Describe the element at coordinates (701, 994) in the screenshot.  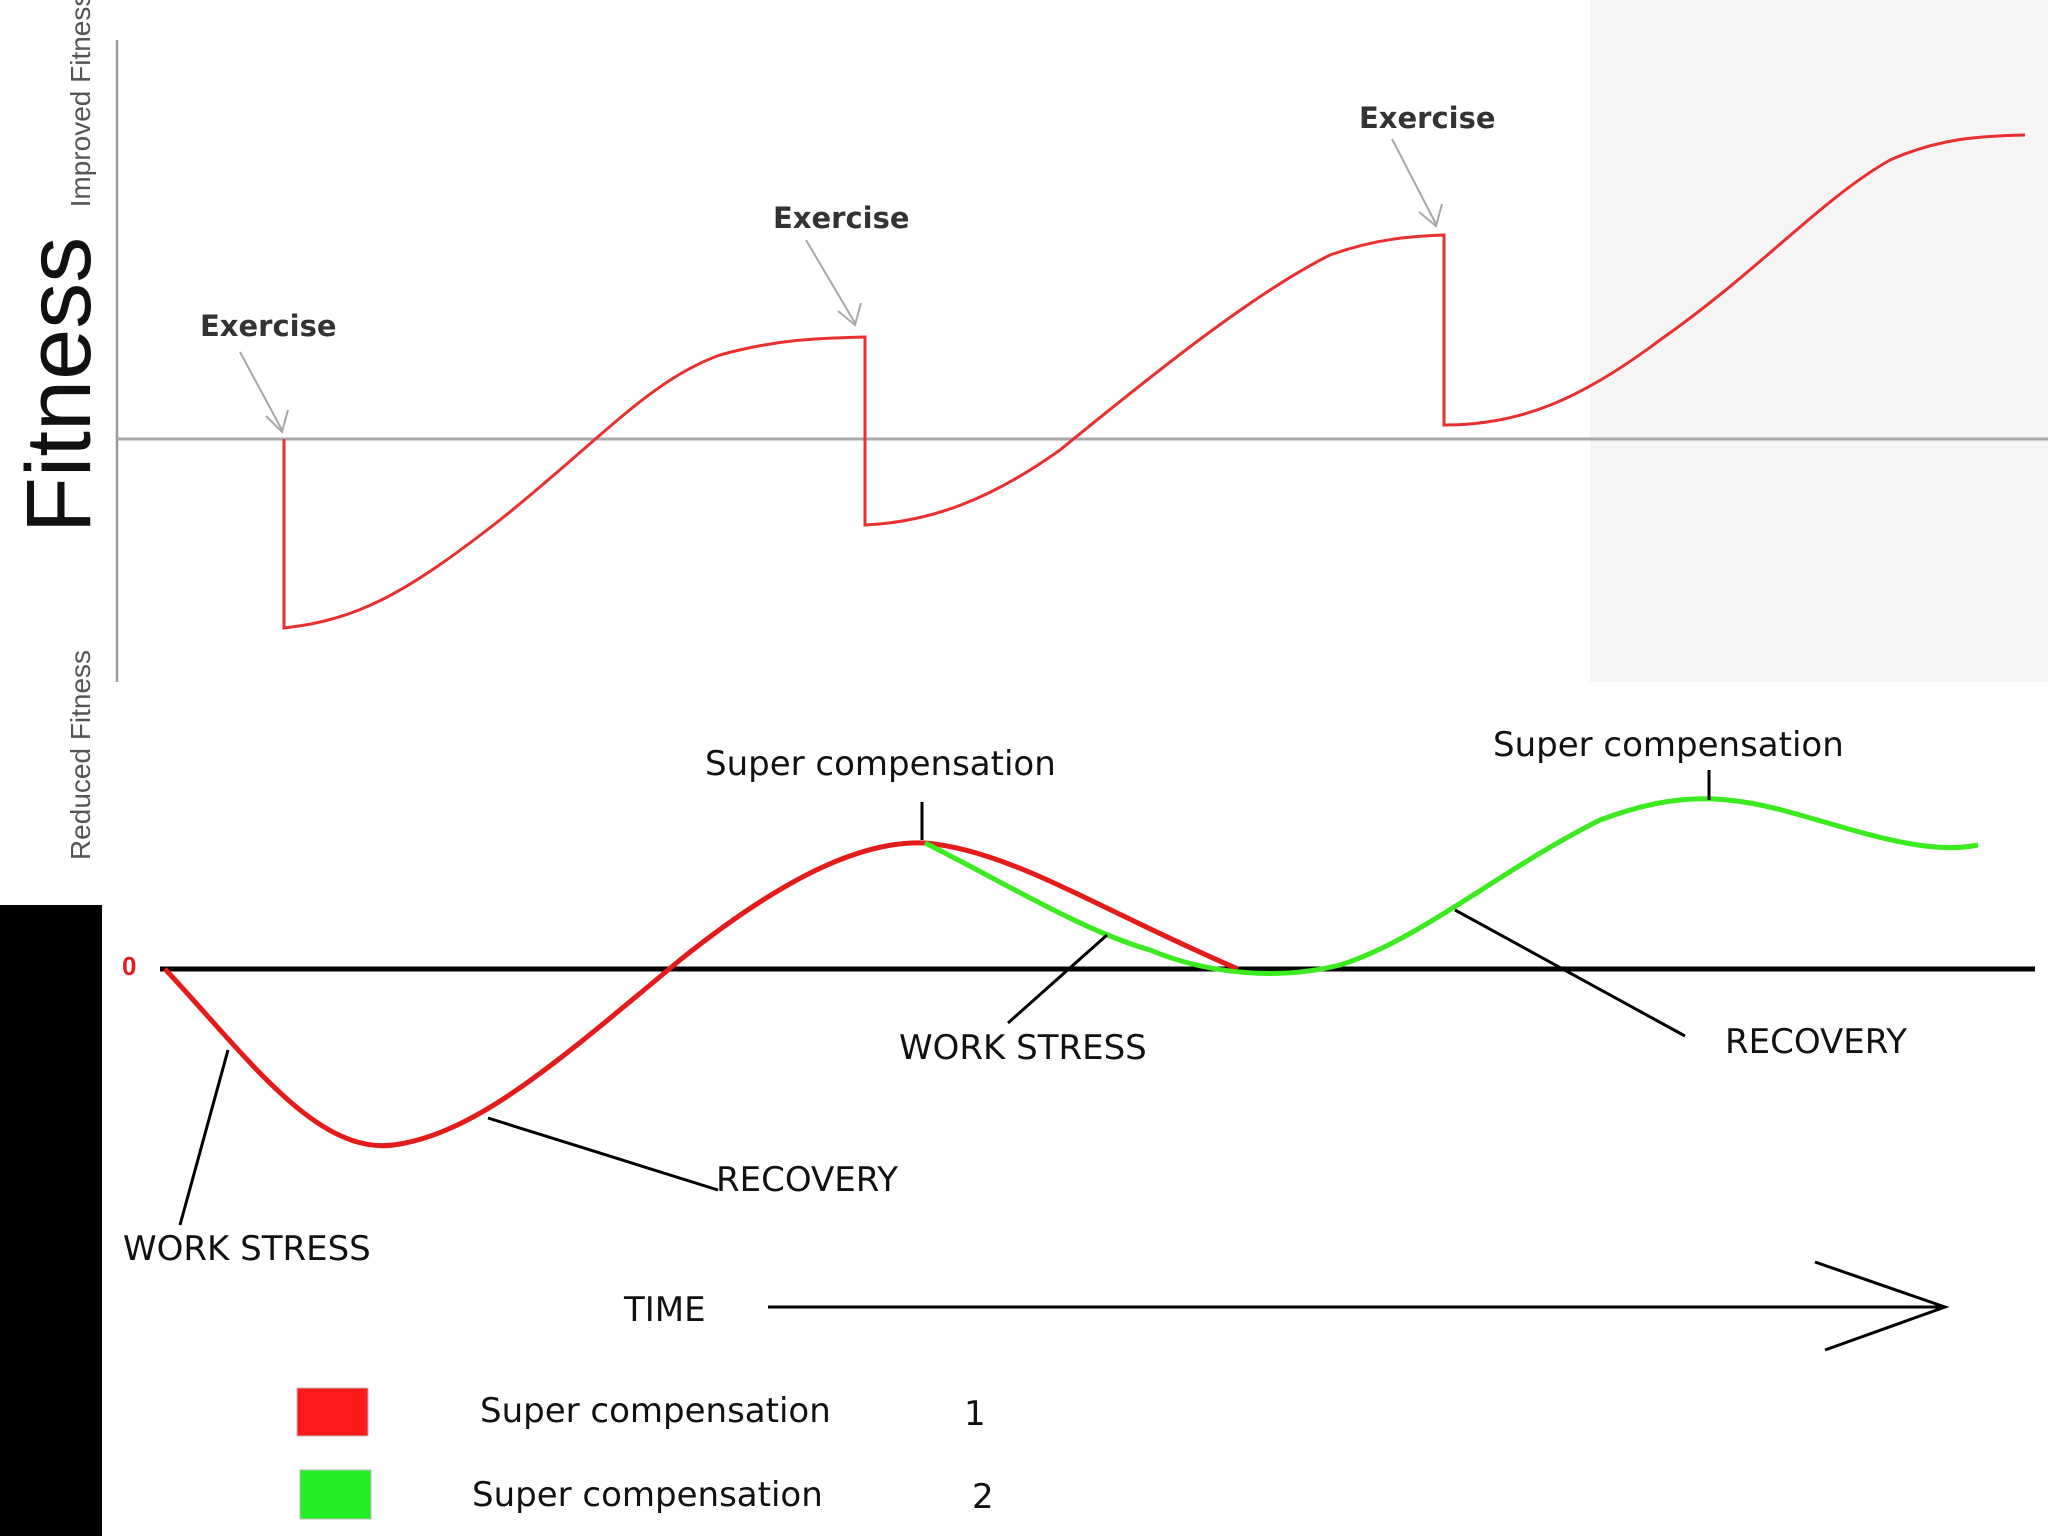
I see `super-compensation-1-curve` at that location.